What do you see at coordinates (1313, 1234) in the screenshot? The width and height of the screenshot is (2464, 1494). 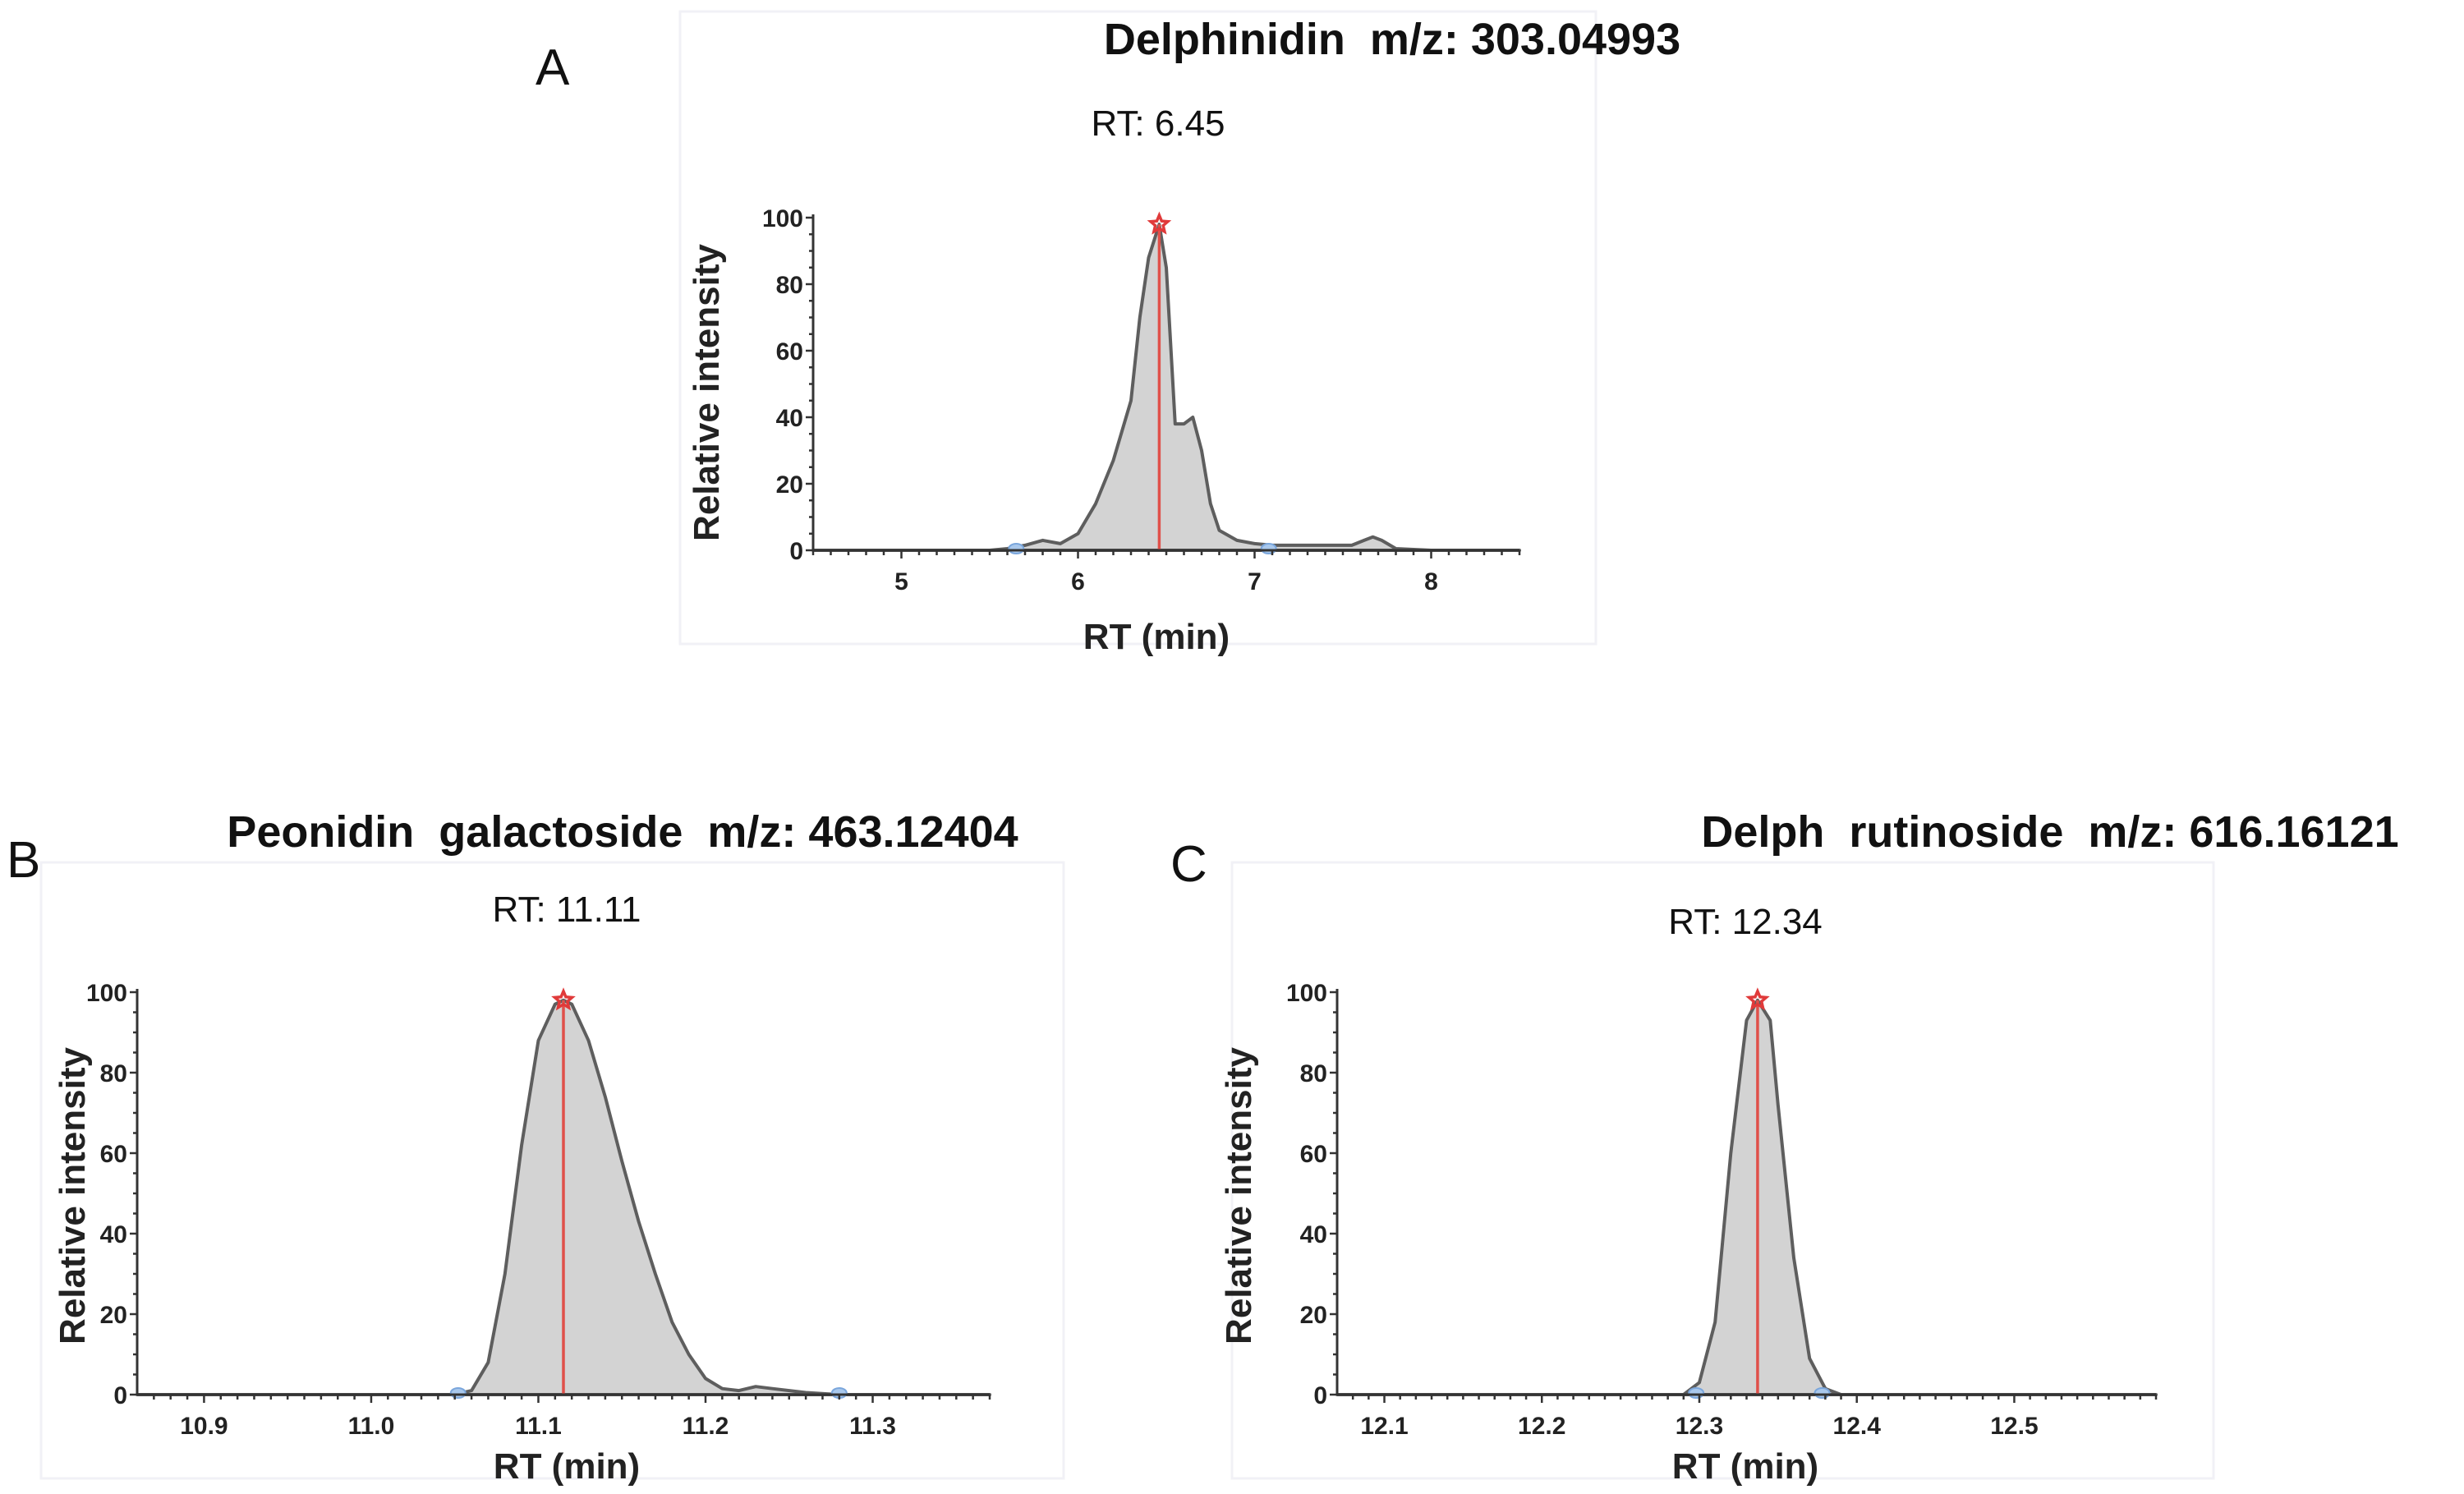 I see `panel-c-y-tick-label: 40` at bounding box center [1313, 1234].